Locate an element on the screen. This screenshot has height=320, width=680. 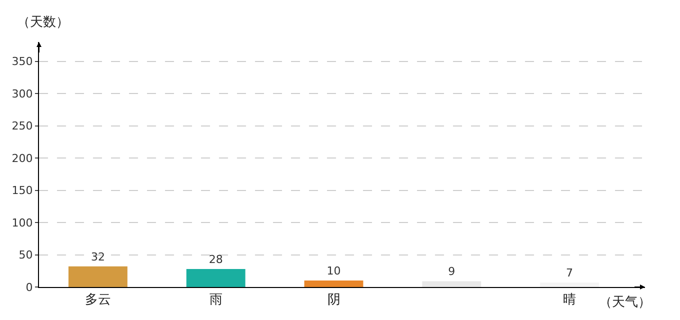
y-axis-title: （天数） is located at coordinates (43, 22).